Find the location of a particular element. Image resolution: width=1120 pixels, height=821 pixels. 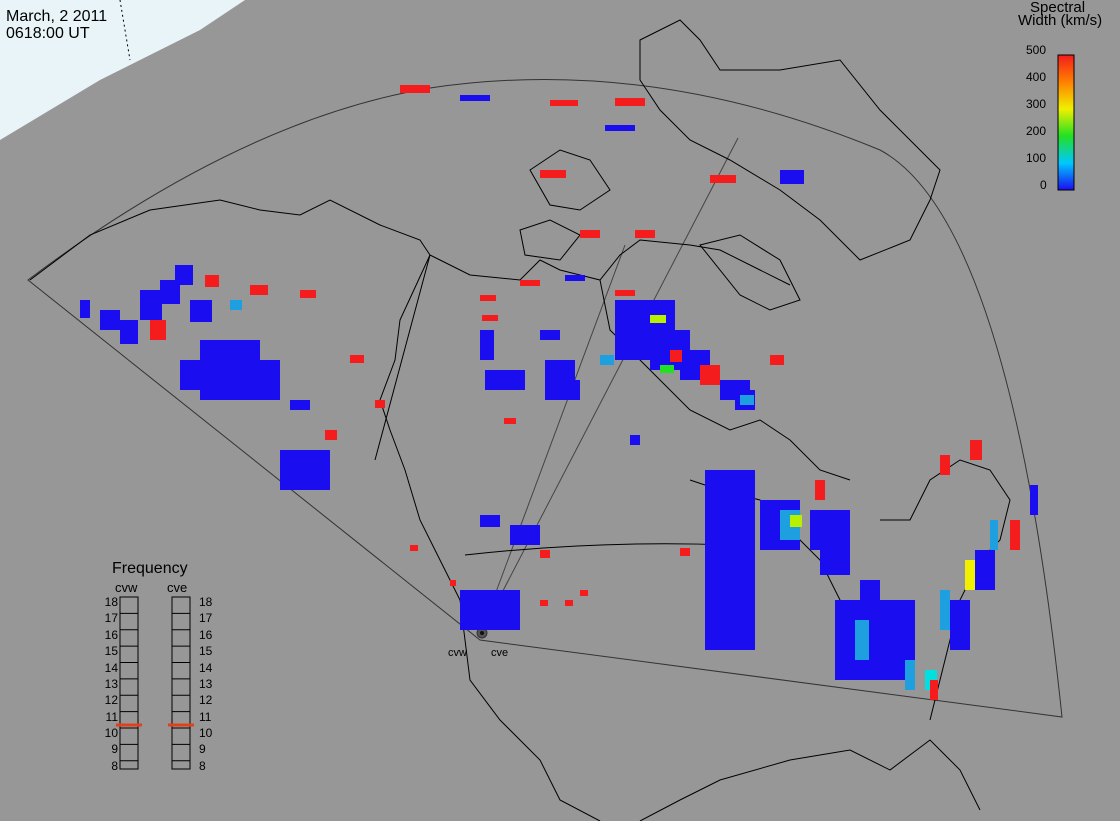

cve-frequency-tick: 9 is located at coordinates (202, 749).